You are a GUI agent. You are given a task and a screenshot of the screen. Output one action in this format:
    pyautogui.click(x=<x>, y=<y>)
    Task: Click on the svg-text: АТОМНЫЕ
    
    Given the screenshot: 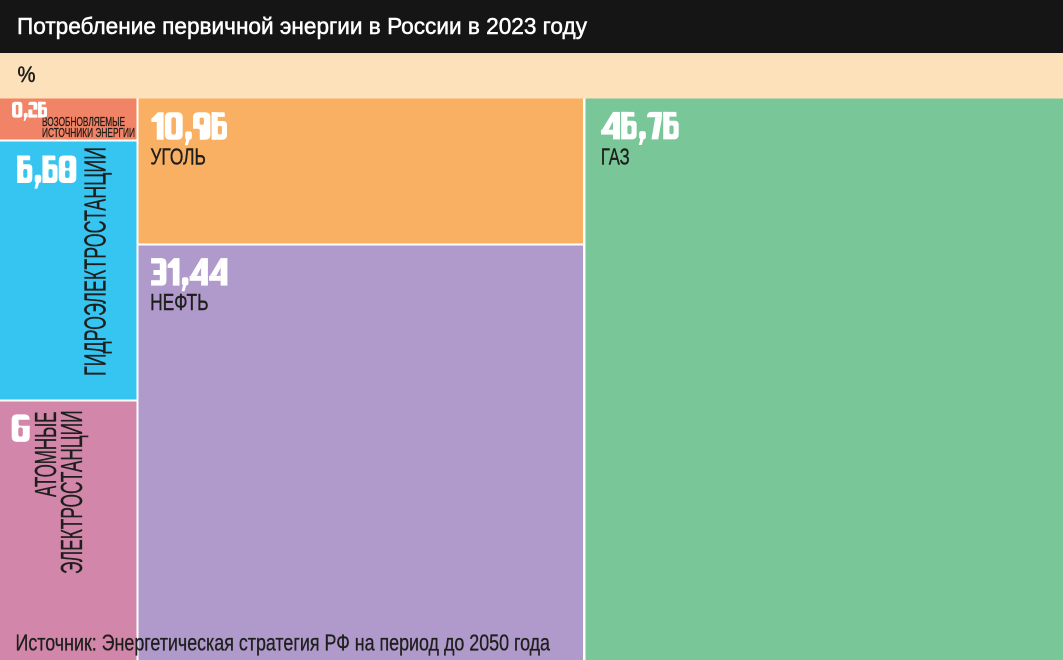 What is the action you would take?
    pyautogui.click(x=45, y=455)
    